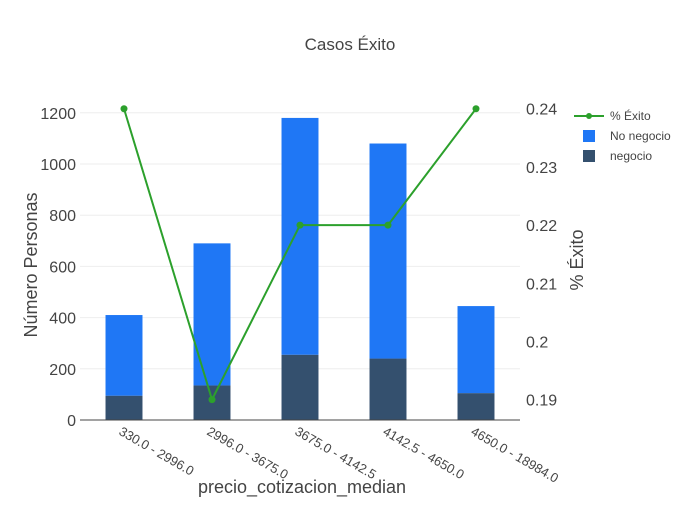 This screenshot has width=700, height=505. What do you see at coordinates (31, 264) in the screenshot?
I see `y-axis-title: Número Personas` at bounding box center [31, 264].